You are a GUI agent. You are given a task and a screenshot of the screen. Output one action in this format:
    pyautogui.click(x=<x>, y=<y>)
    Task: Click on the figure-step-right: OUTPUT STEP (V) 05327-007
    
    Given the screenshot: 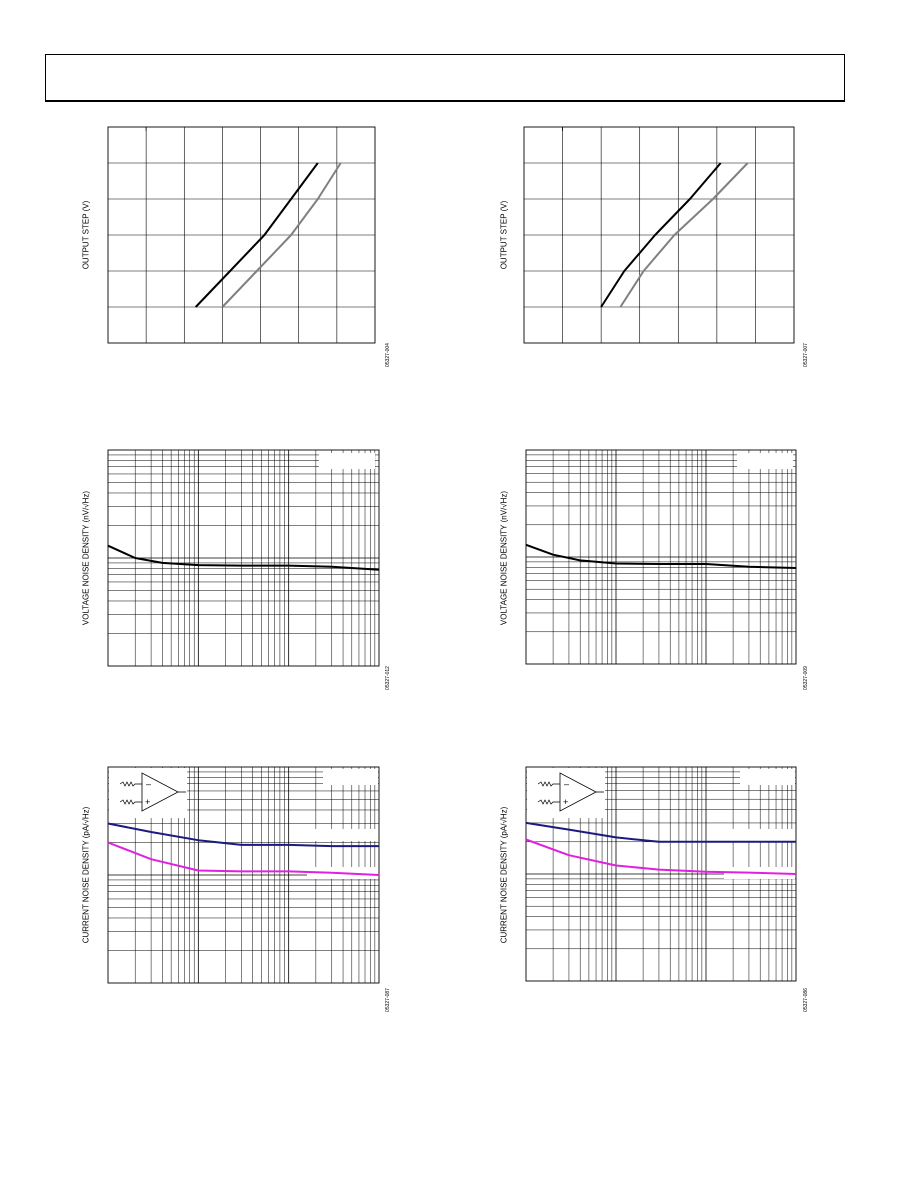 What is the action you would take?
    pyautogui.click(x=654, y=250)
    